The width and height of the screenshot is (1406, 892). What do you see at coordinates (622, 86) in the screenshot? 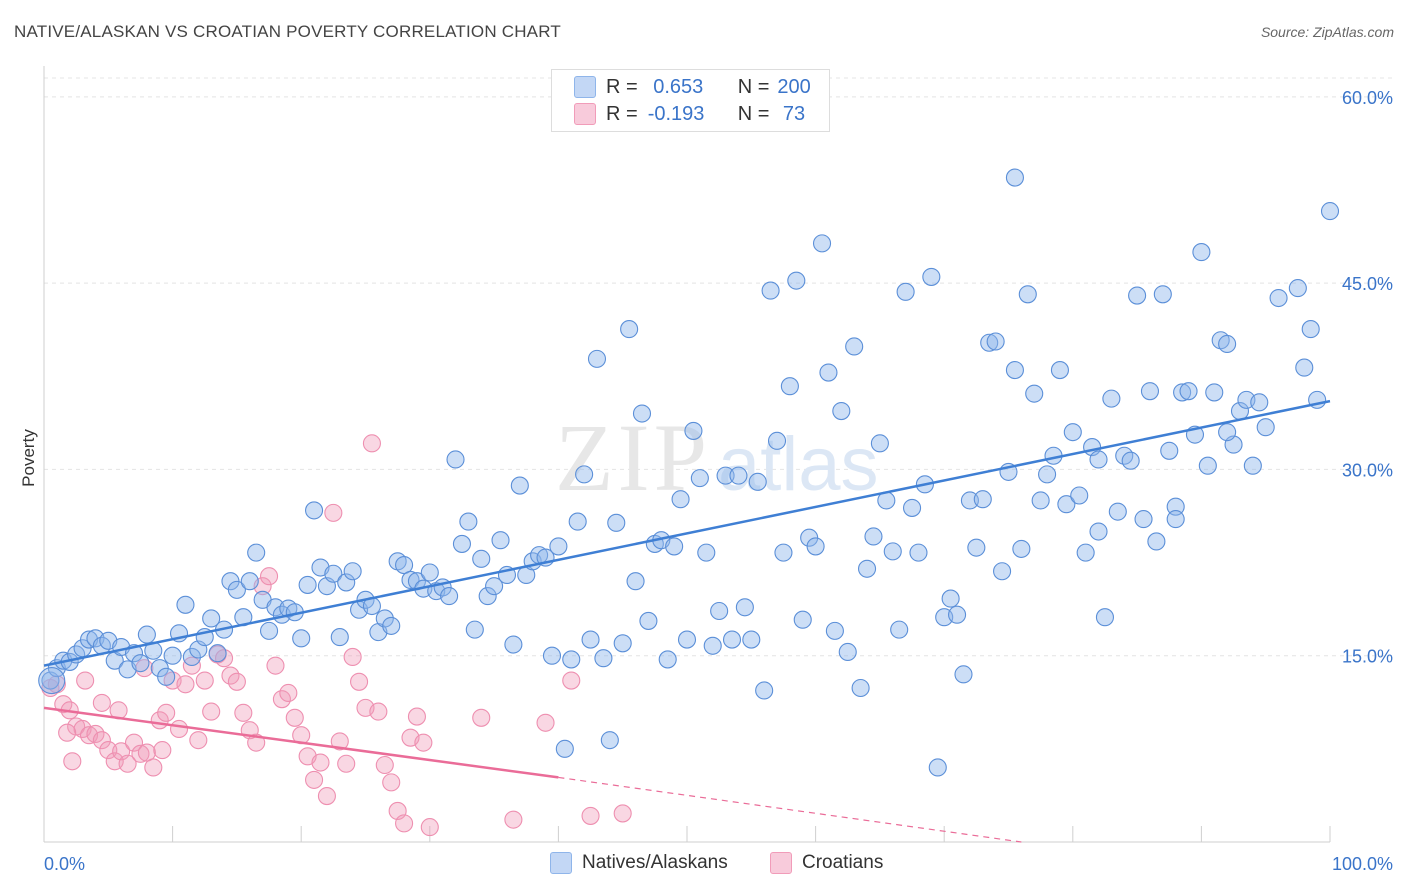
I see `legend-r-label: R =` at bounding box center [622, 86].